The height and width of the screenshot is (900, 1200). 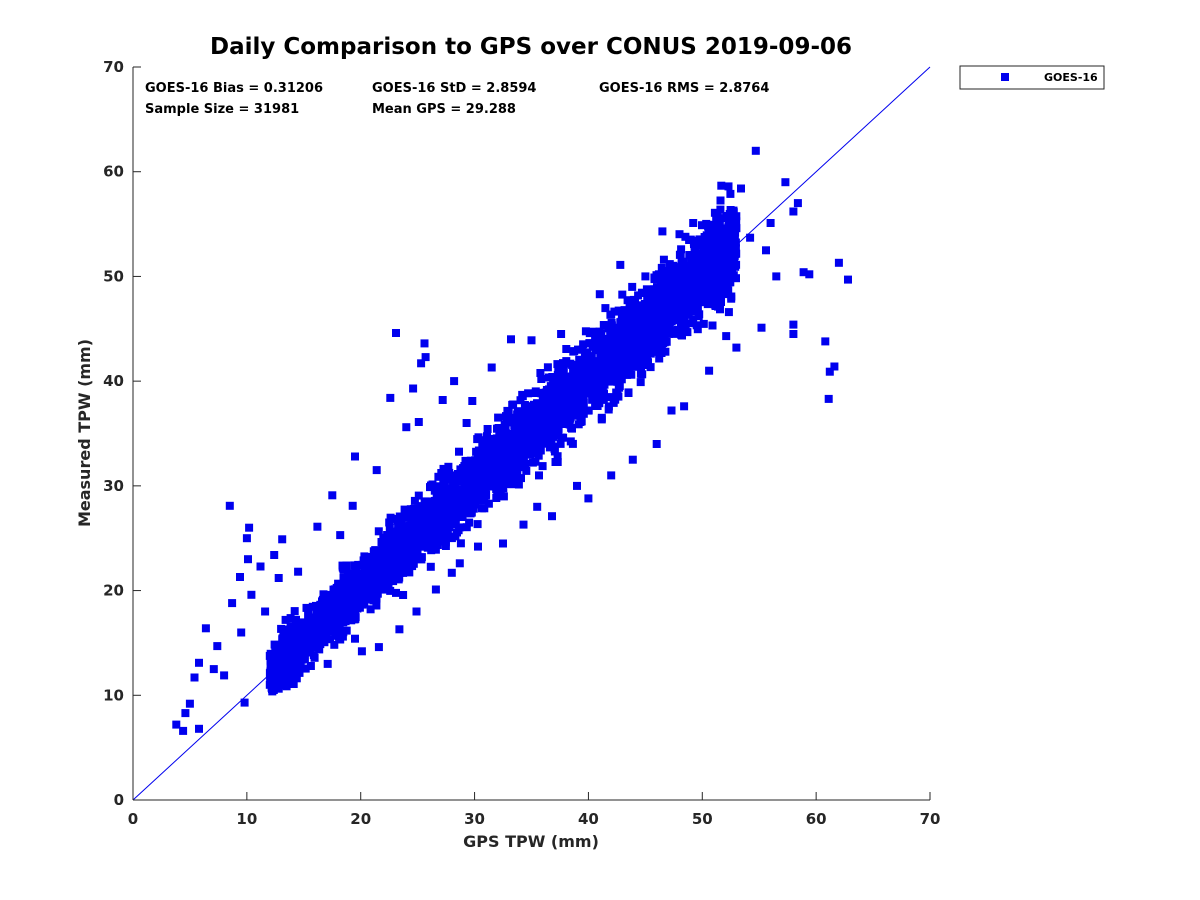 What do you see at coordinates (113, 486) in the screenshot?
I see `y-tick-label: 30` at bounding box center [113, 486].